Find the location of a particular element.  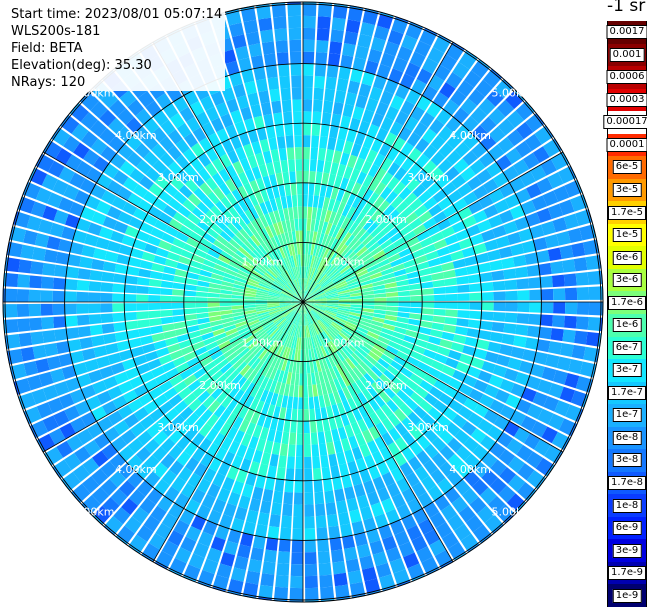

range-label: 1.00km is located at coordinates (344, 261).